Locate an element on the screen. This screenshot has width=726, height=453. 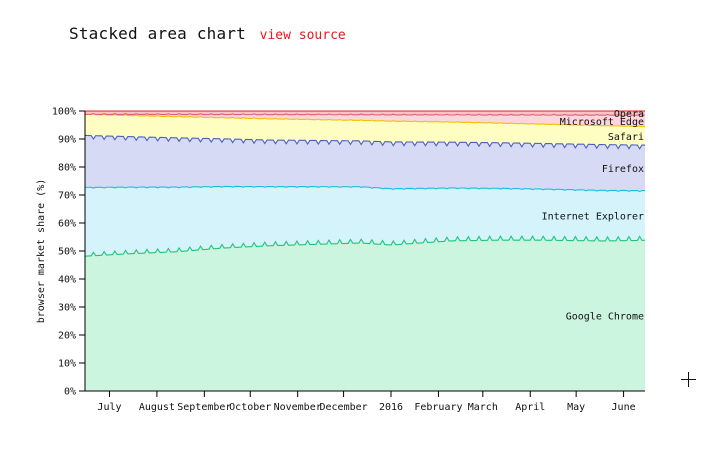
y-tick-label: 50% is located at coordinates (67, 252).